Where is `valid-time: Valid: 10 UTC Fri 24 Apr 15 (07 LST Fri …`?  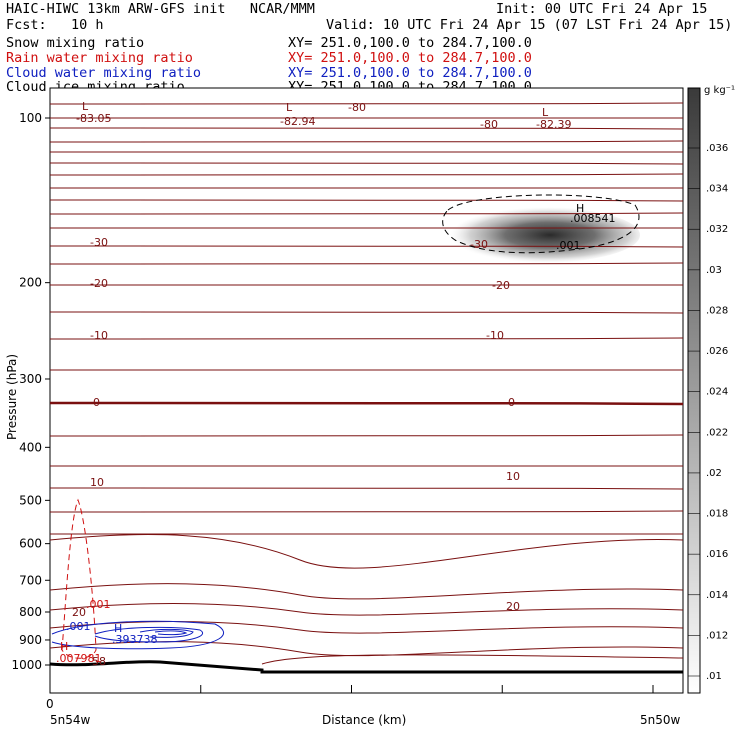
valid-time: Valid: 10 UTC Fri 24 Apr 15 (07 LST Fri … is located at coordinates (529, 25).